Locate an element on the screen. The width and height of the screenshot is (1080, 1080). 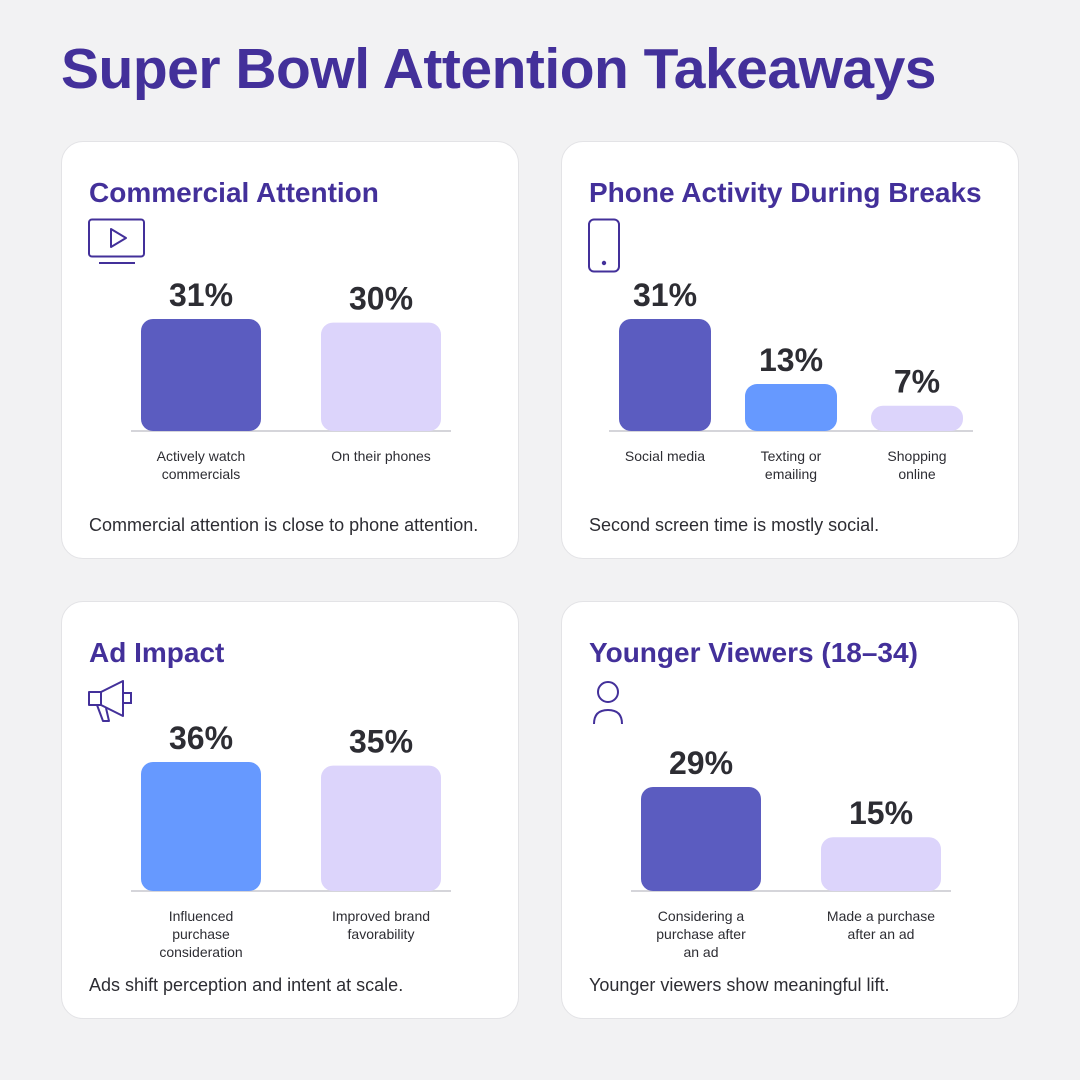
category-label: emailing is located at coordinates (791, 474).